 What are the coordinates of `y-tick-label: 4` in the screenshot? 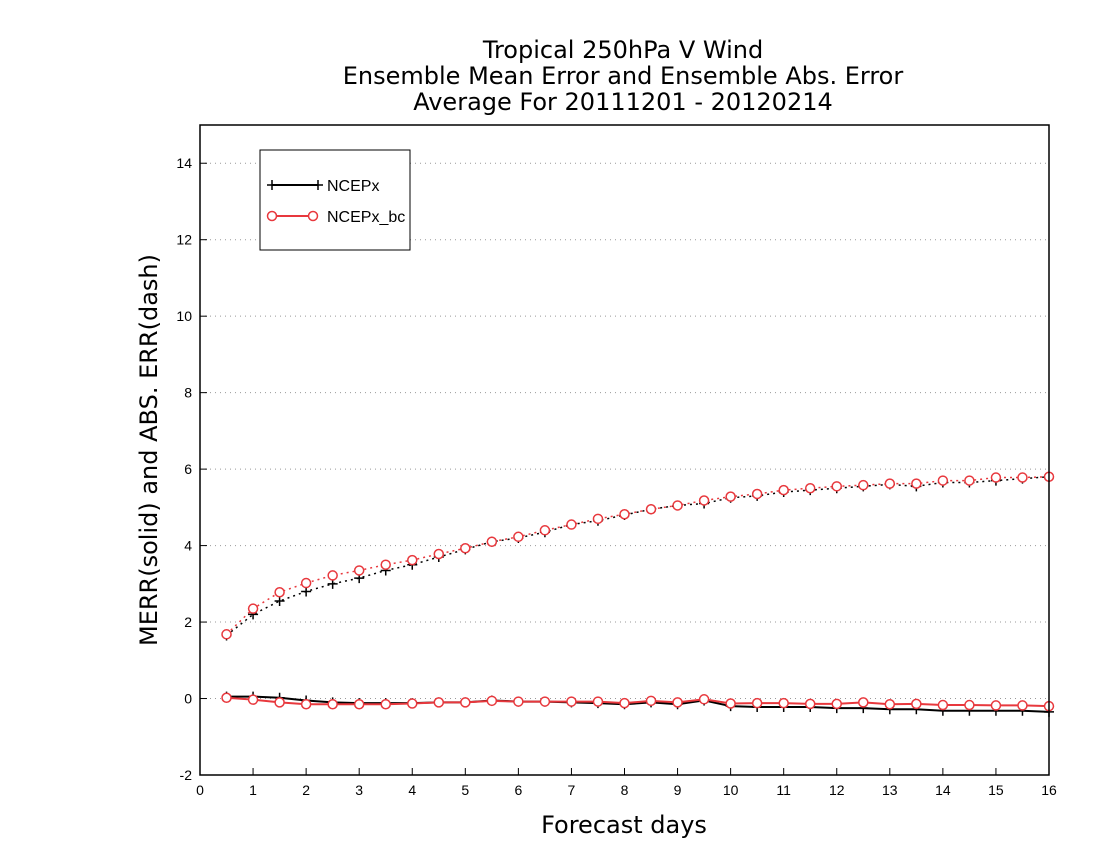 It's located at (188, 546).